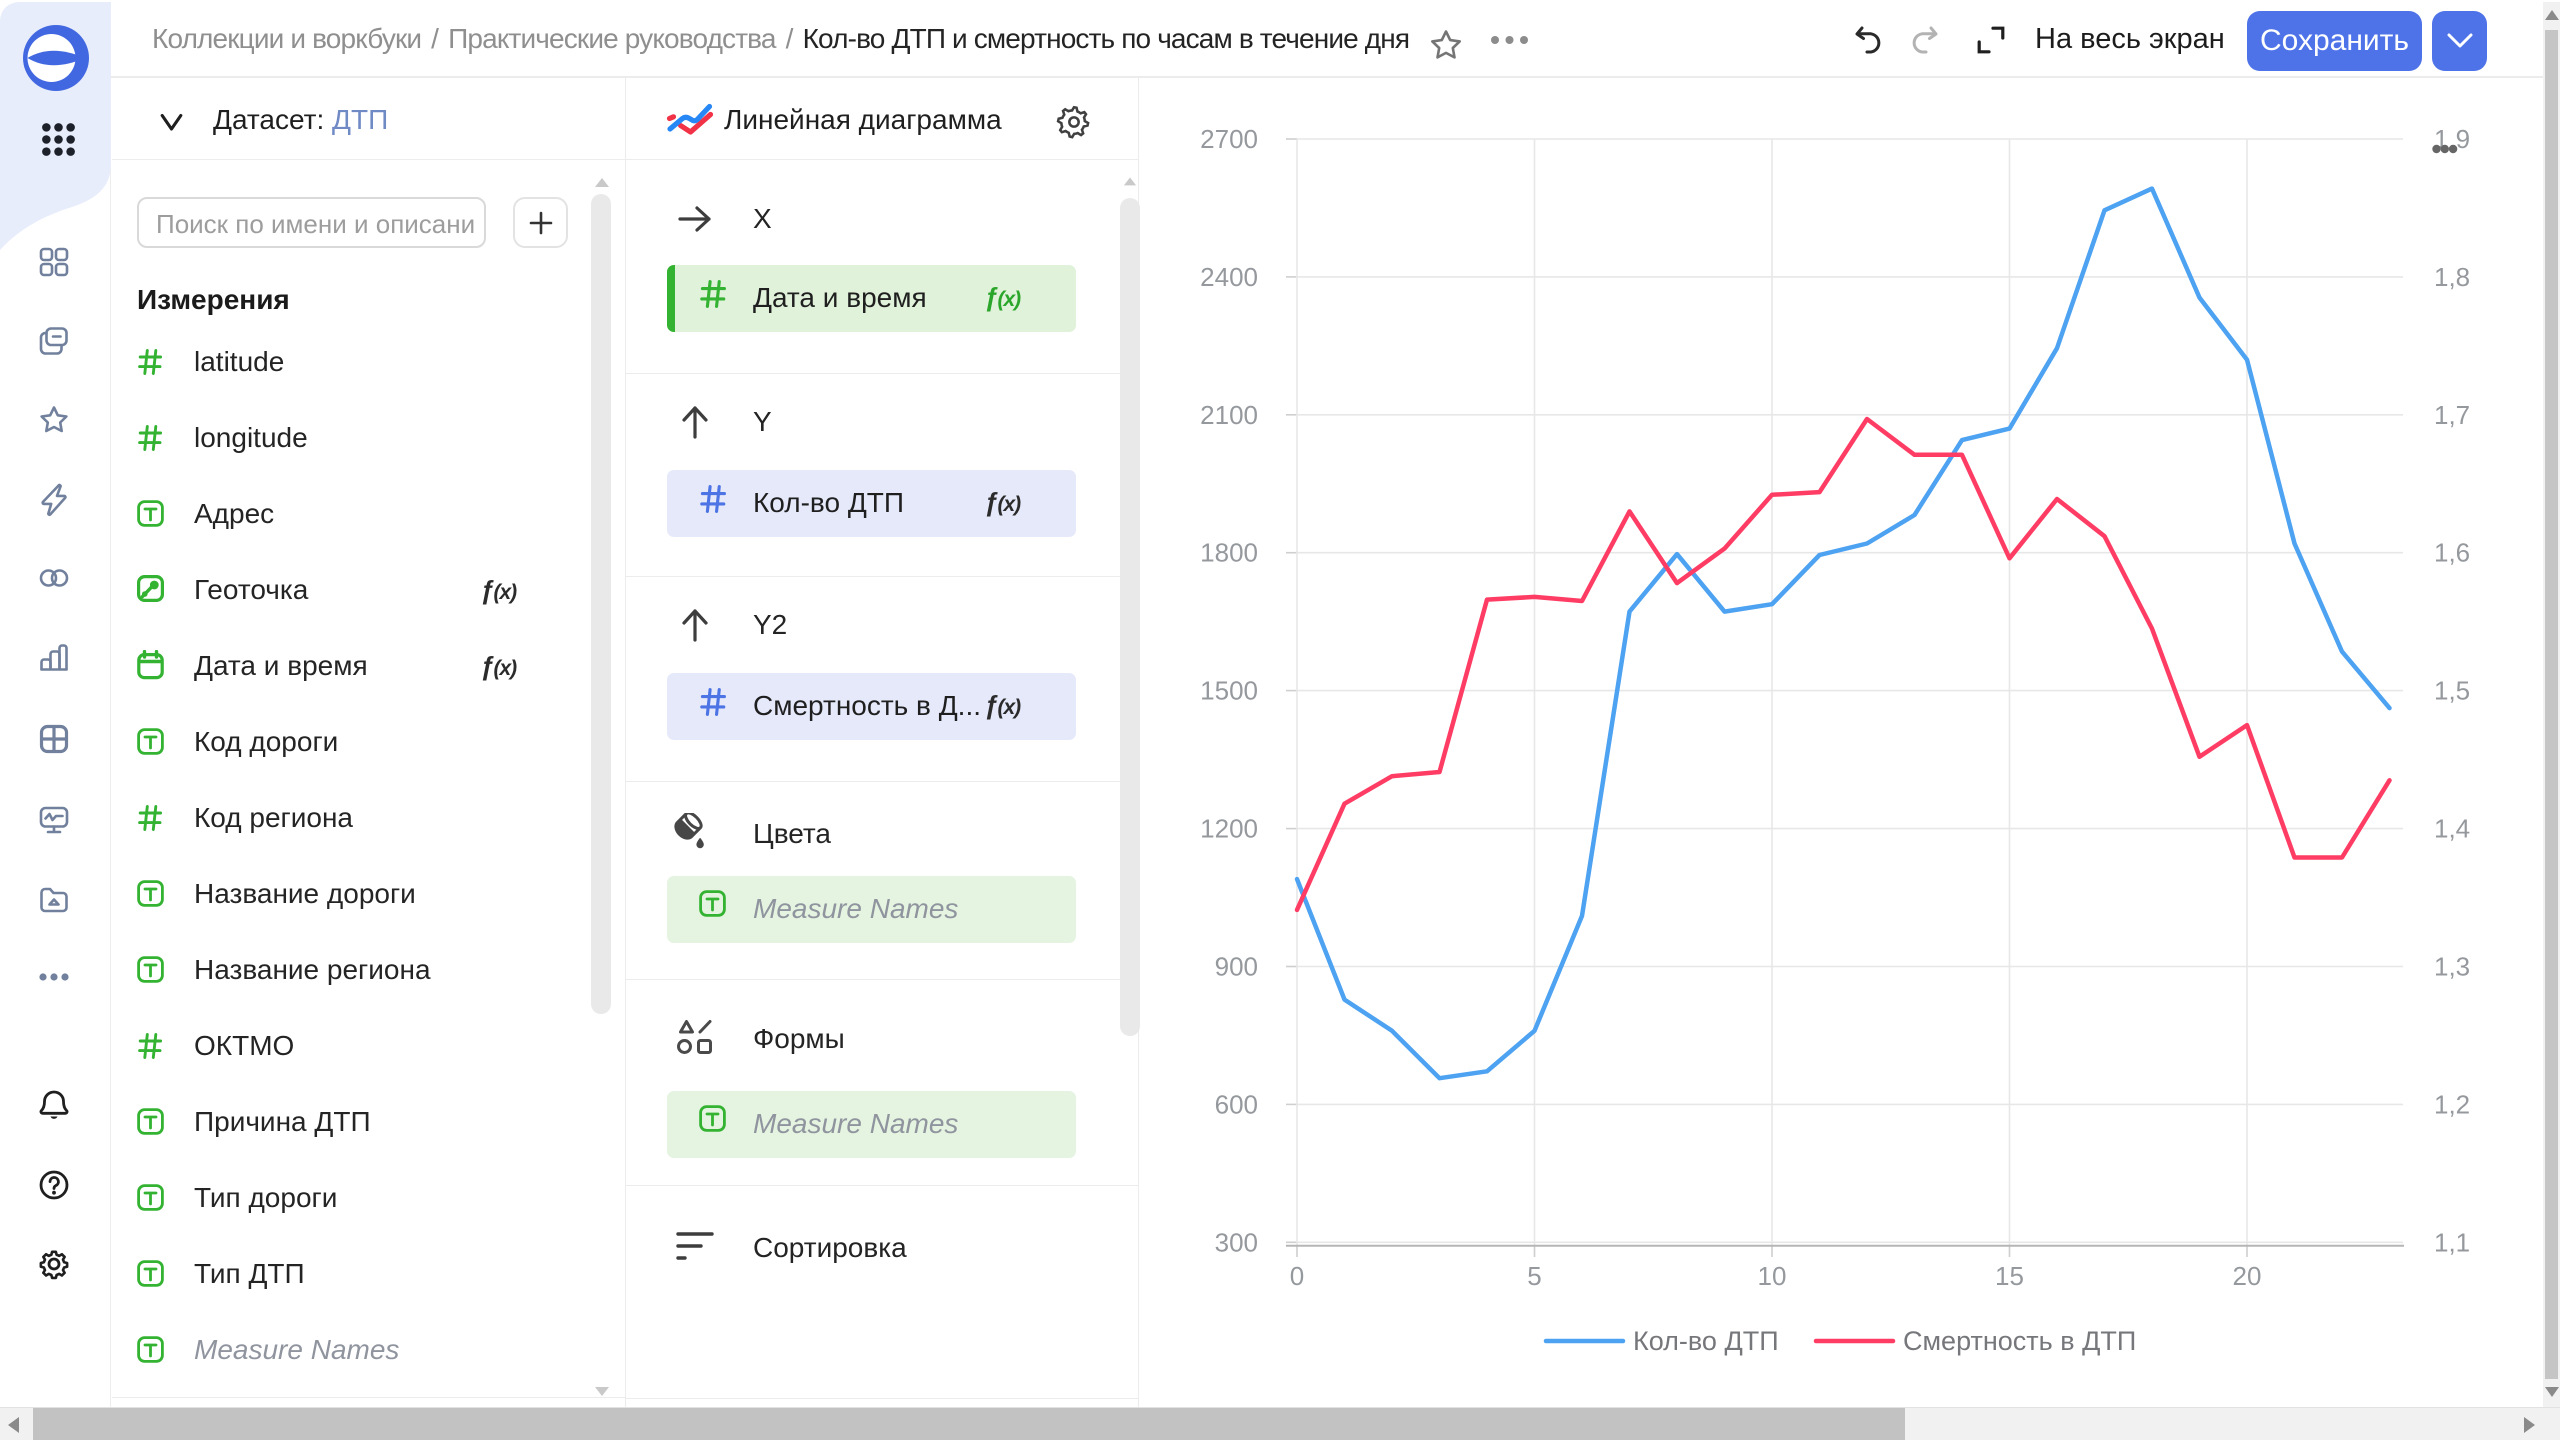 Image resolution: width=2560 pixels, height=1440 pixels. What do you see at coordinates (1229, 415) in the screenshot?
I see `svg-text: 2100` at bounding box center [1229, 415].